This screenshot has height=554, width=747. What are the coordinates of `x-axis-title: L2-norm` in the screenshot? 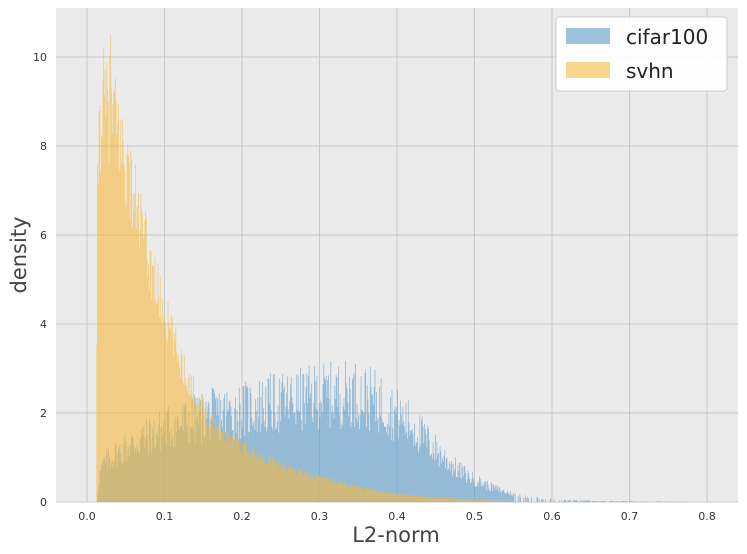 It's located at (396, 535).